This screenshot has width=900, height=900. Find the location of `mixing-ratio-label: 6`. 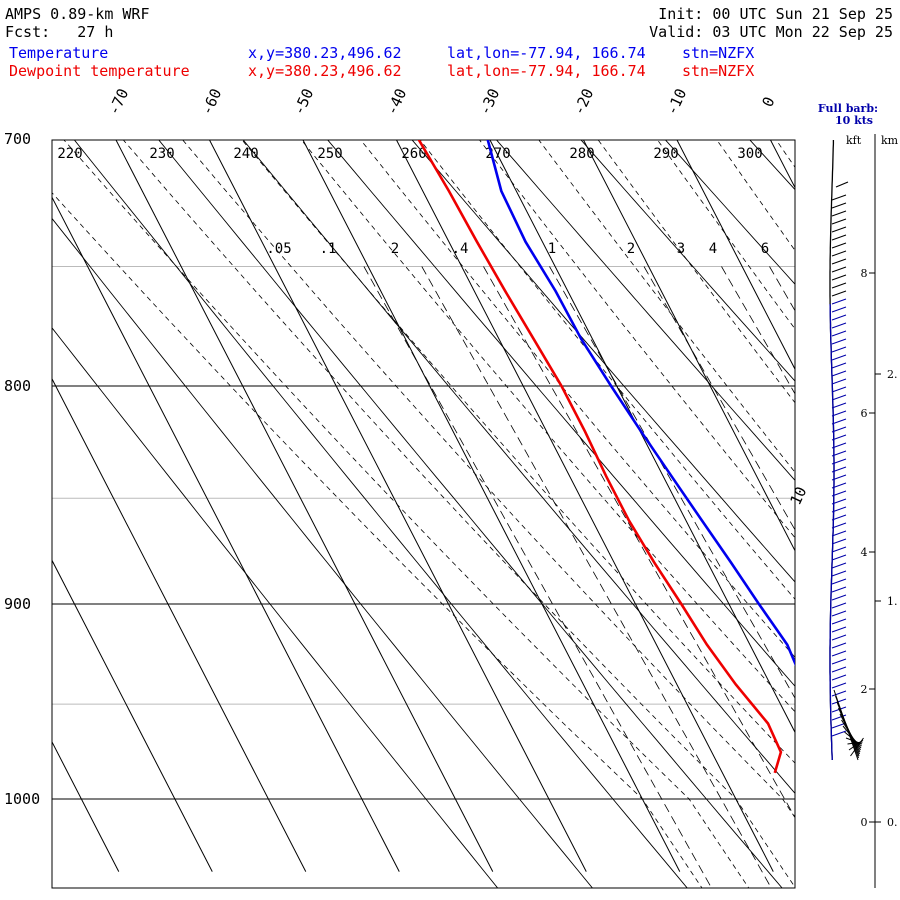

mixing-ratio-label: 6 is located at coordinates (765, 249).